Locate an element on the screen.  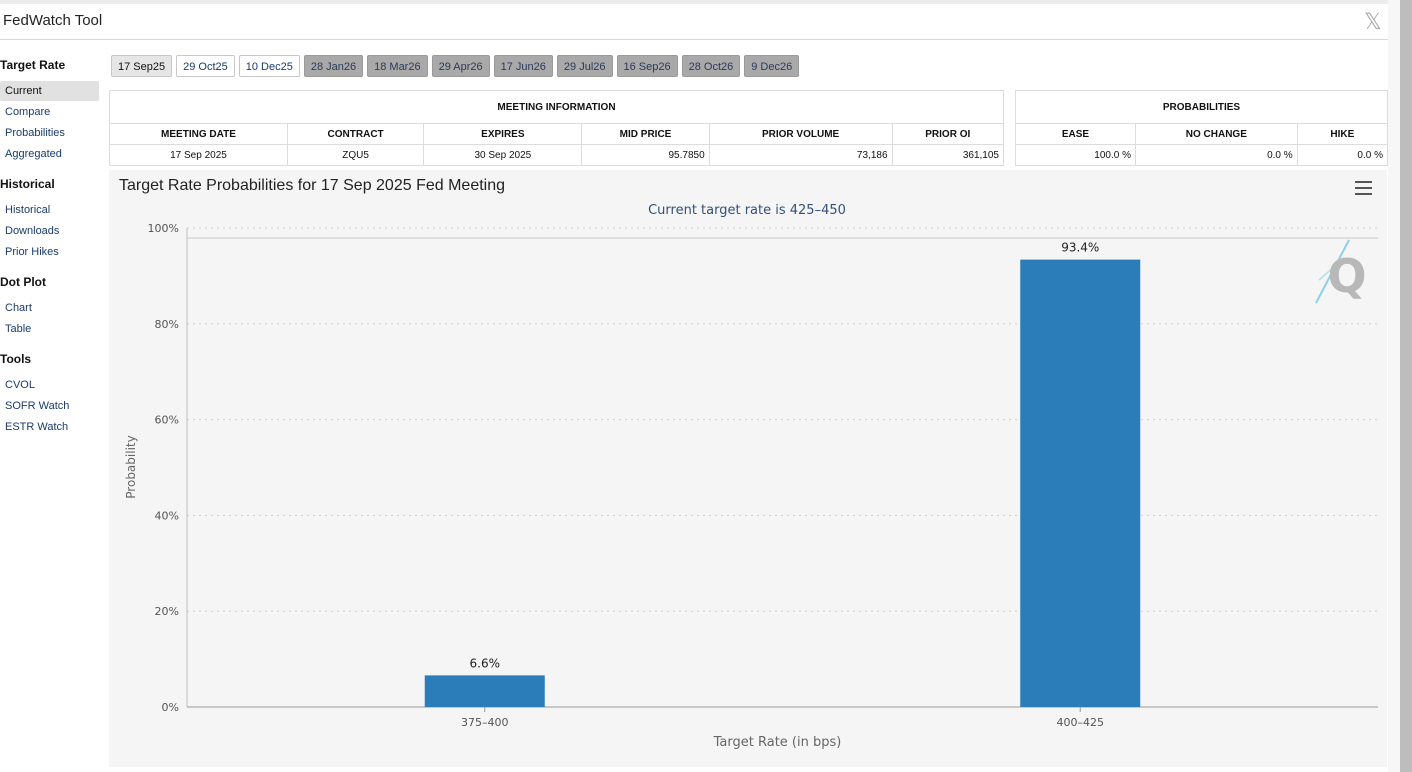
meeting-info-title: MEETING INFORMATION is located at coordinates (556, 107).